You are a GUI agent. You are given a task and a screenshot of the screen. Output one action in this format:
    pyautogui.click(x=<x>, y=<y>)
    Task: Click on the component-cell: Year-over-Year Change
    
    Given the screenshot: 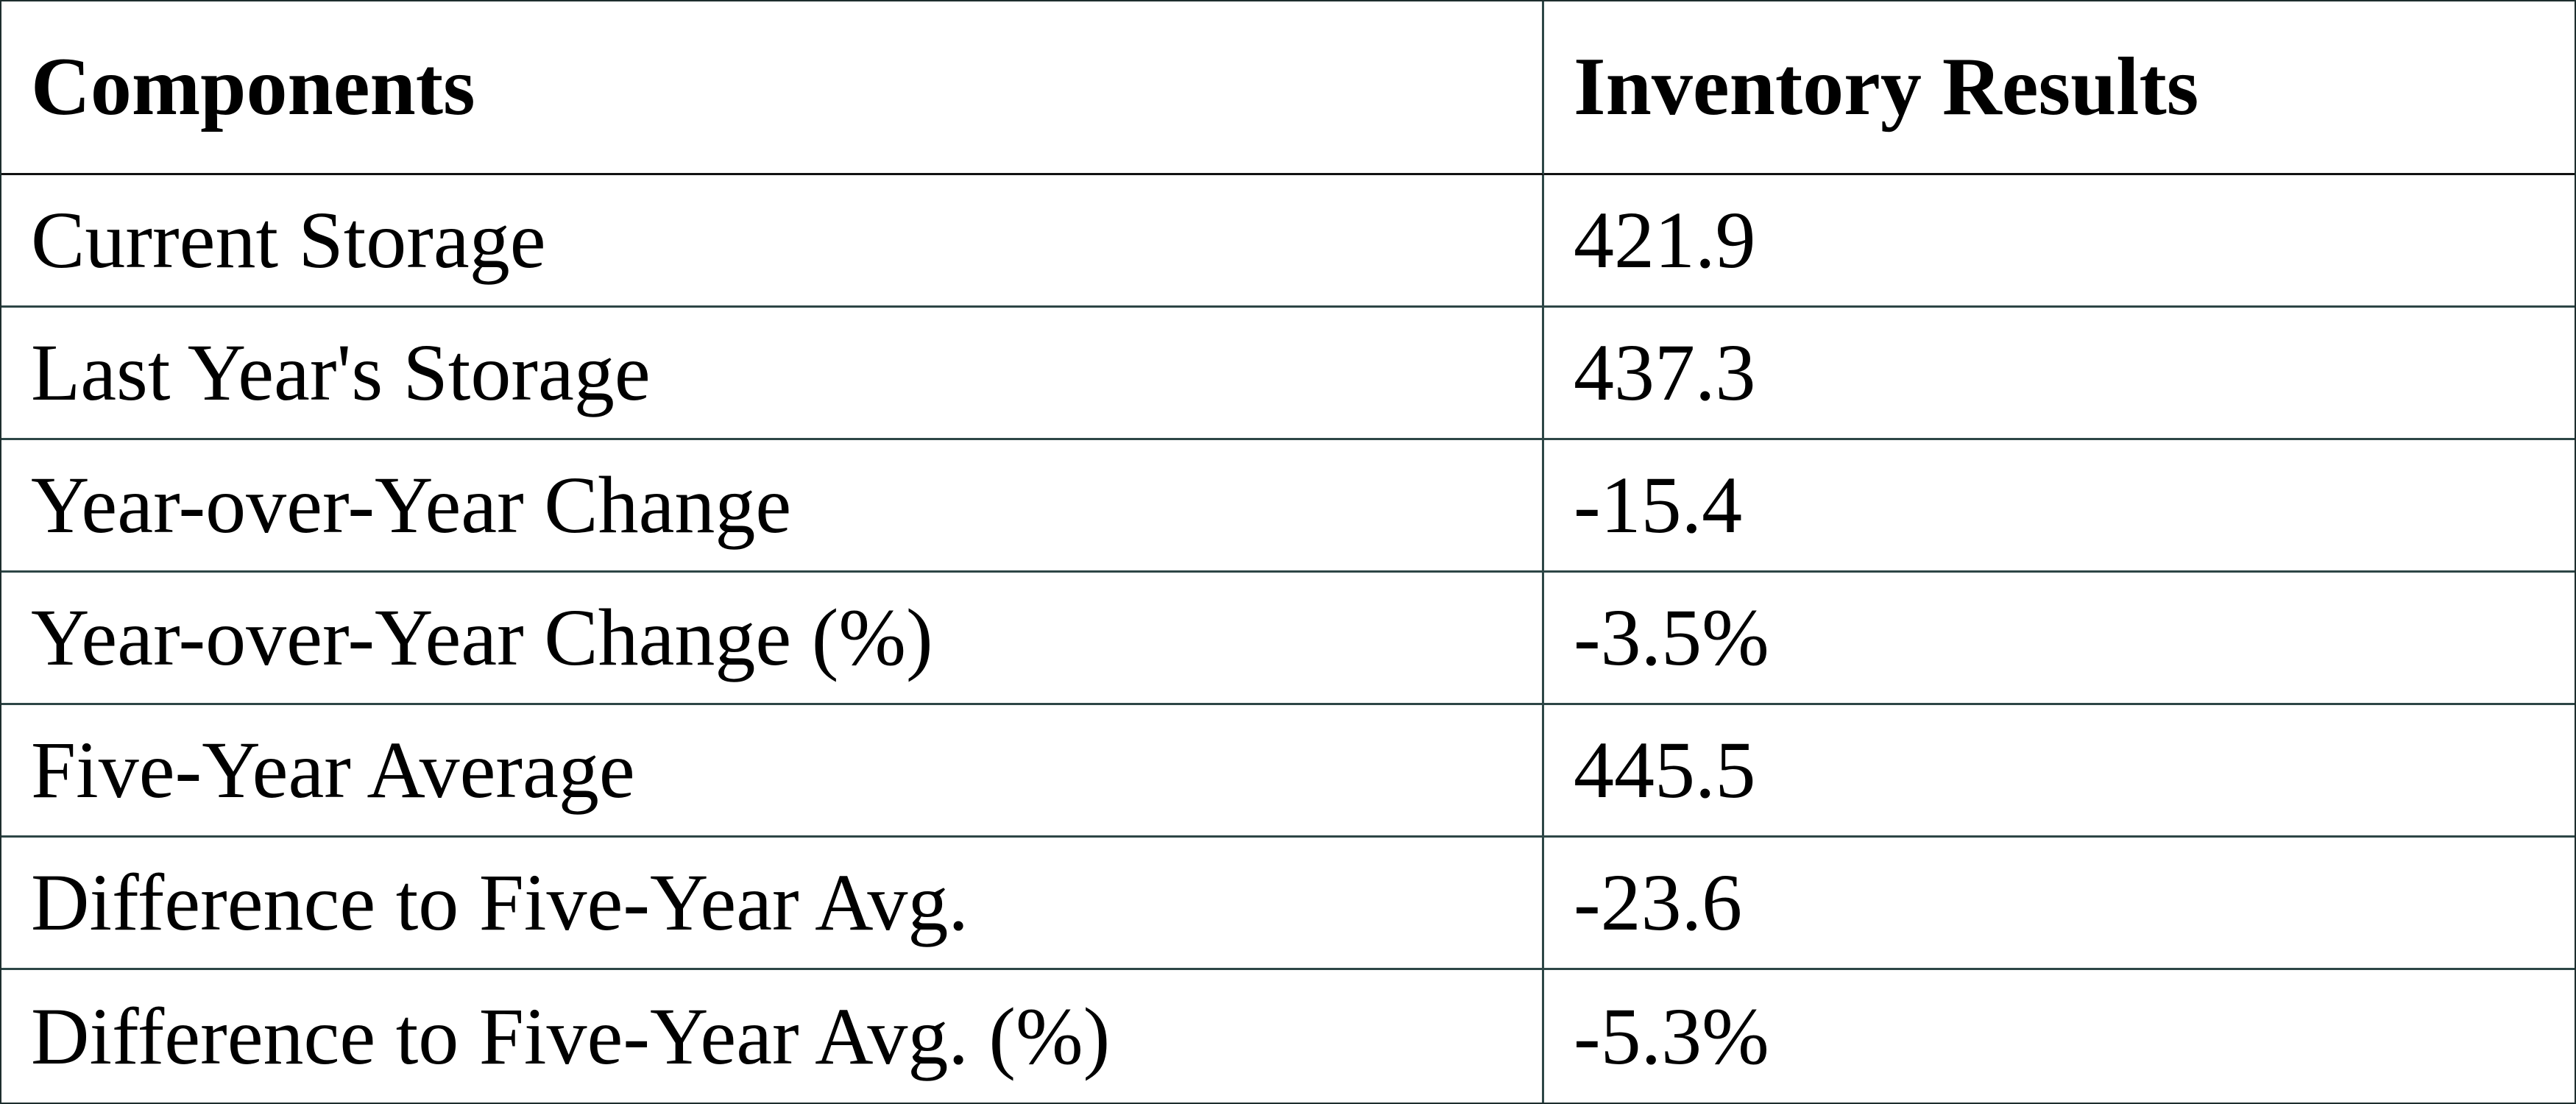 What is the action you would take?
    pyautogui.click(x=772, y=506)
    